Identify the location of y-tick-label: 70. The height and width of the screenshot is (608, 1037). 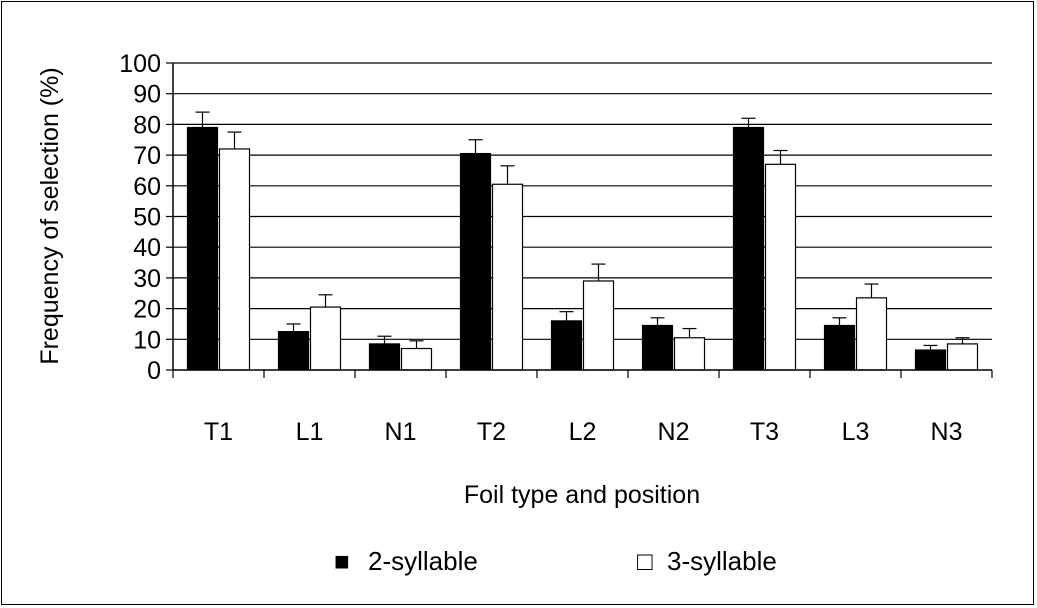
(147, 156).